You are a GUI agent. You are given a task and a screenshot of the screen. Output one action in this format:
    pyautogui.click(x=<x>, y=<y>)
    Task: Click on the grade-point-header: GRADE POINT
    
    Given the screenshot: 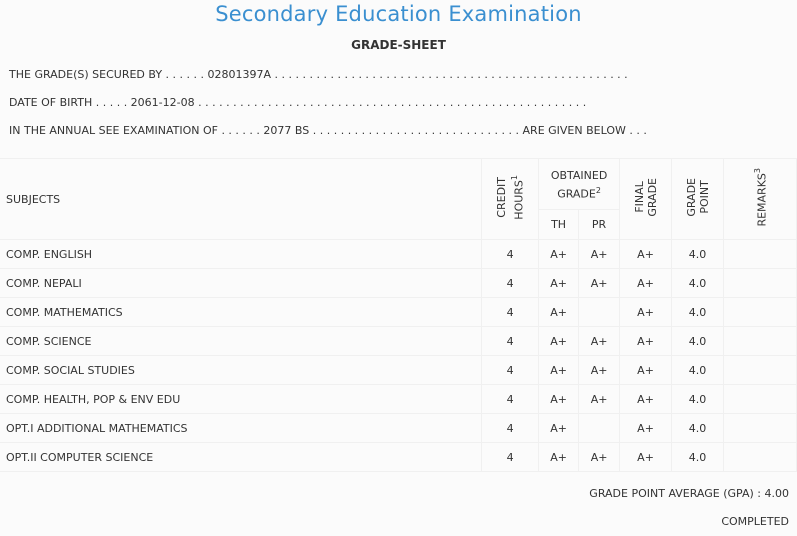 What is the action you would take?
    pyautogui.click(x=697, y=199)
    